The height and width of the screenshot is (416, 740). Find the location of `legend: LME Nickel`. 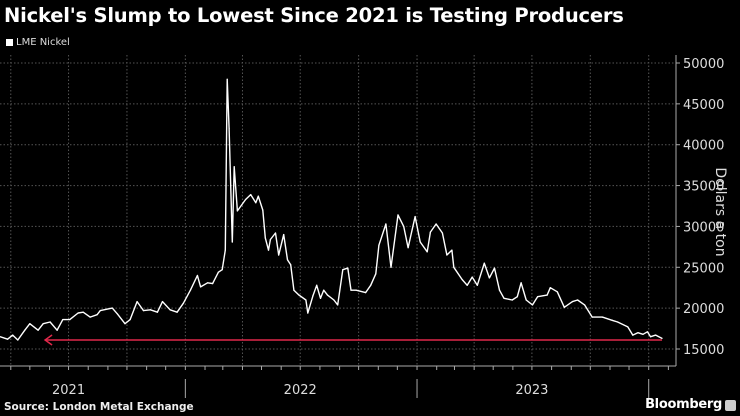

legend: LME Nickel is located at coordinates (38, 42).